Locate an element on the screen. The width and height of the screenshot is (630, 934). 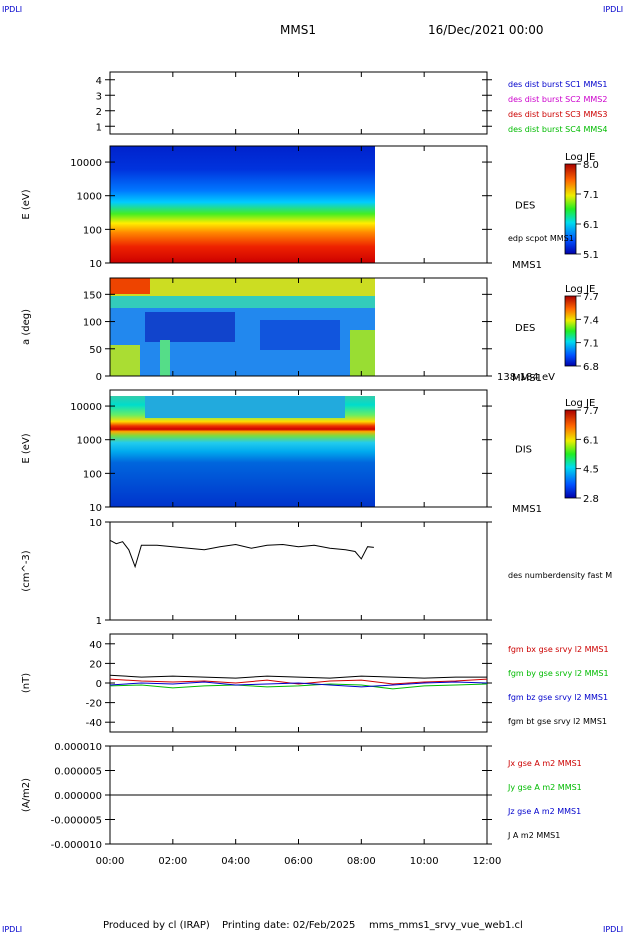
panel-annotation: 138-184 eV is located at coordinates (526, 377).